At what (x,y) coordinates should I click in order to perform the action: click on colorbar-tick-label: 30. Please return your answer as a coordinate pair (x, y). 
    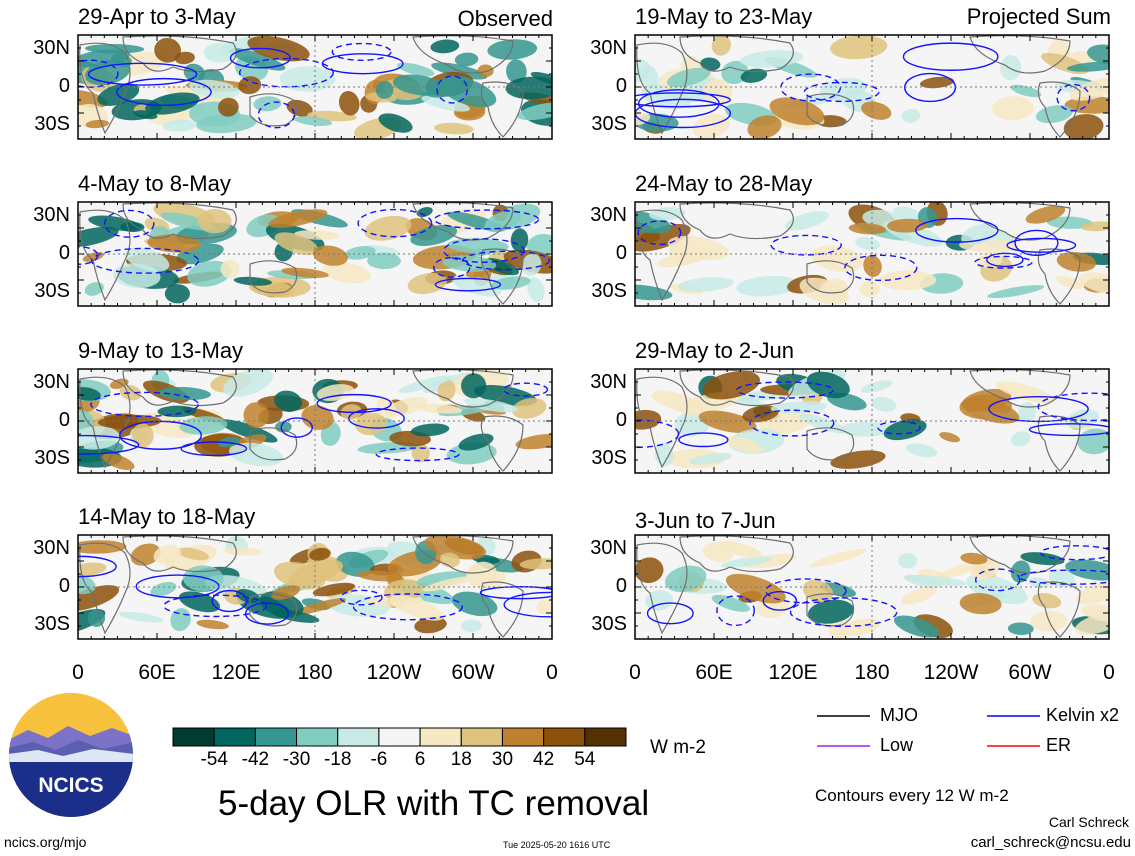
    Looking at the image, I should click on (502, 759).